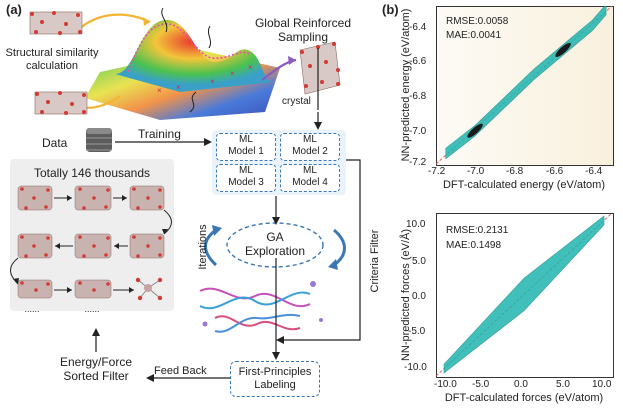 Image resolution: width=623 pixels, height=408 pixels. What do you see at coordinates (91, 243) in the screenshot?
I see `structure-thumbnails` at bounding box center [91, 243].